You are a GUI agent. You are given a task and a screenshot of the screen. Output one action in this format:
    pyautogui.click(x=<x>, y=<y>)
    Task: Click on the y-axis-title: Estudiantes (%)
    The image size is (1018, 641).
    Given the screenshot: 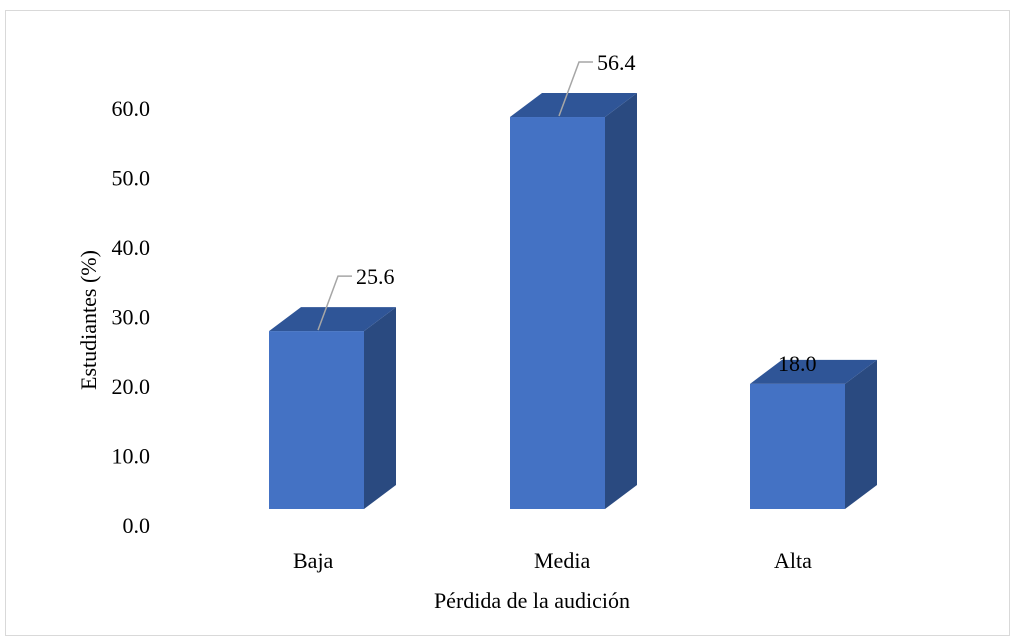 What is the action you would take?
    pyautogui.click(x=88, y=320)
    